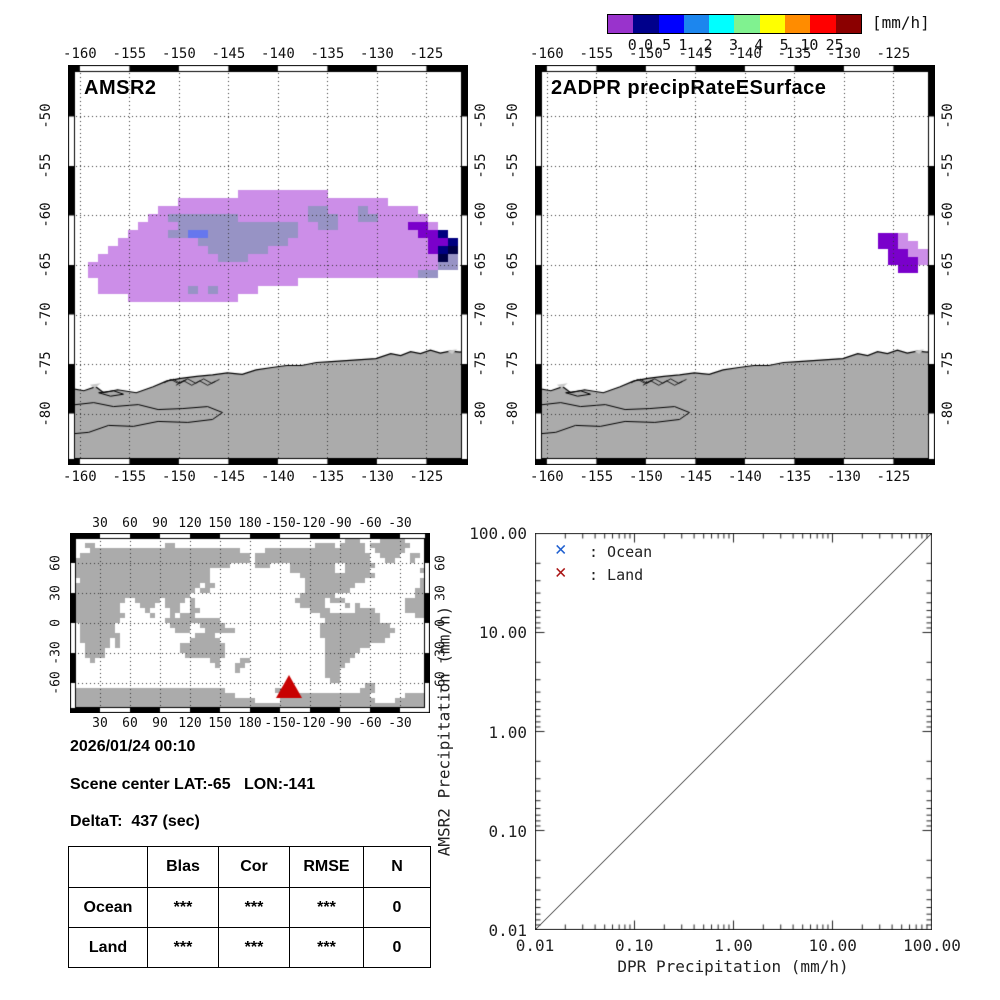 This screenshot has width=1000, height=1000. Describe the element at coordinates (250, 523) in the screenshot. I see `world-lon-label-top: 180` at that location.